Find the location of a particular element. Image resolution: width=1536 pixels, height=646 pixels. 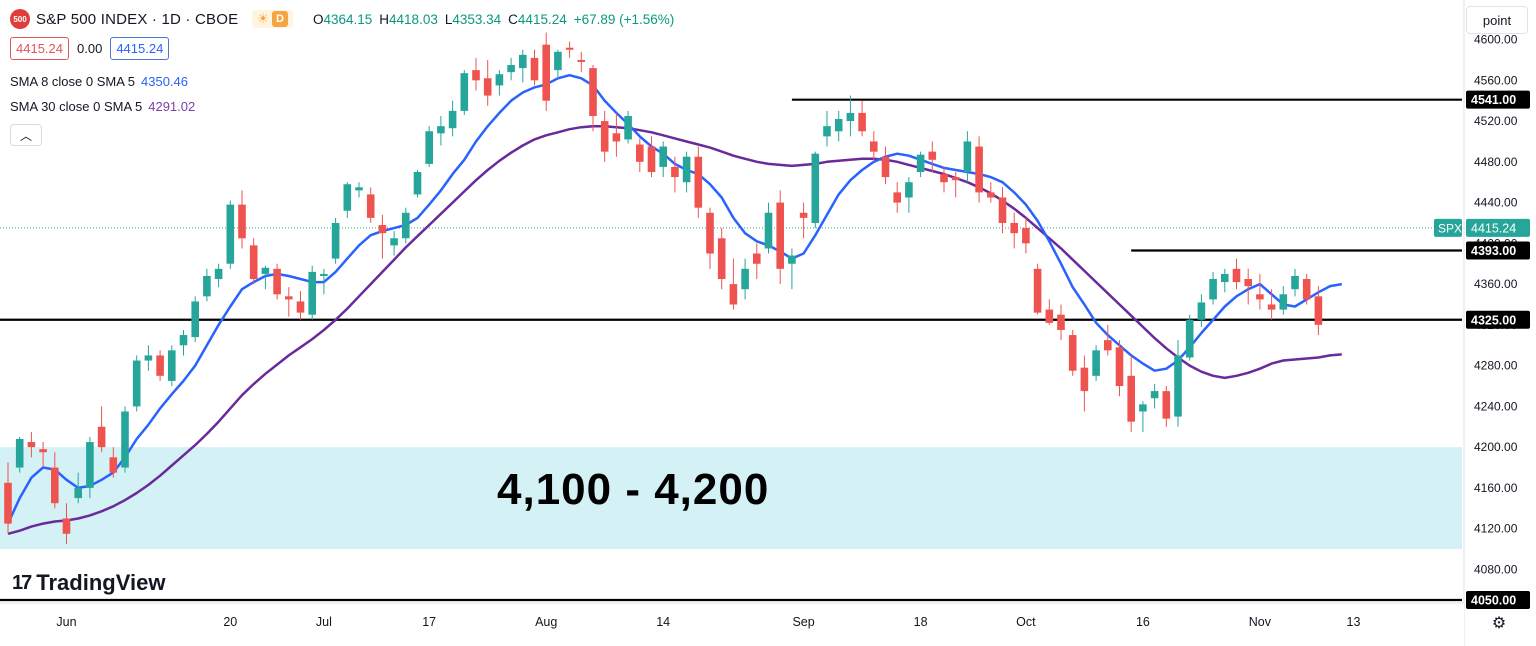

symbol-title: S&P 500 INDEX · 1D · CBOE is located at coordinates (137, 19).